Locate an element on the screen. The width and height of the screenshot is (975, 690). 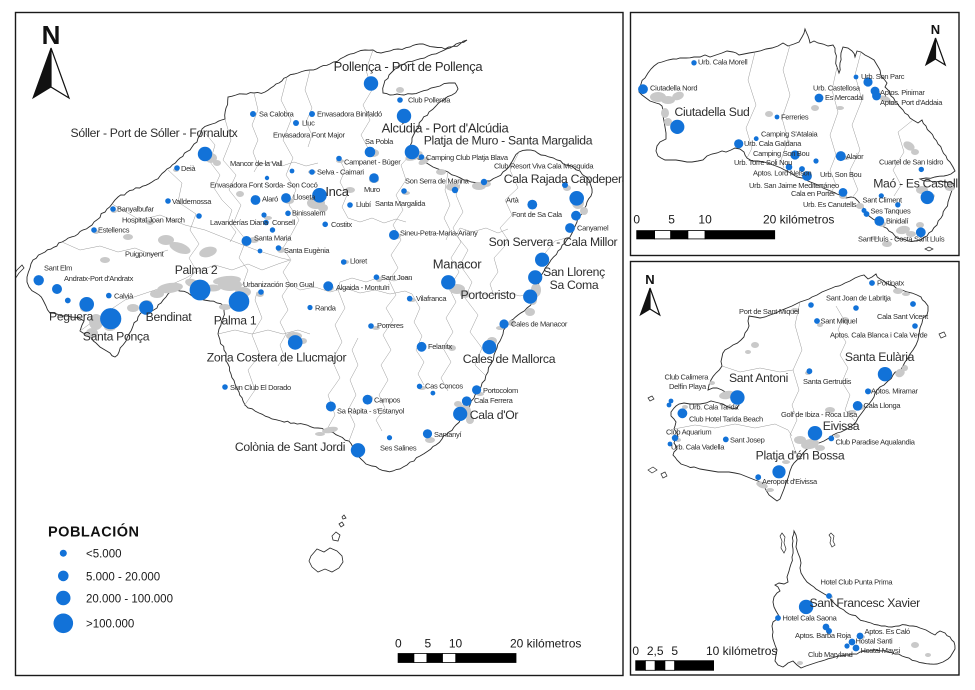
svg-text: Alaior is located at coordinates (855, 156).